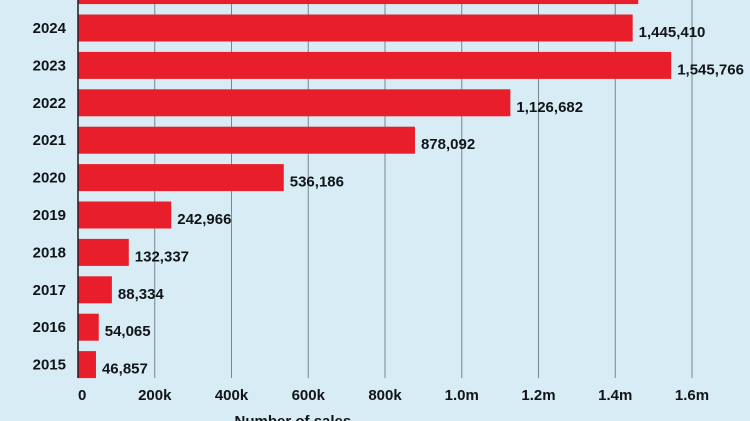 This screenshot has height=421, width=750. Describe the element at coordinates (462, 395) in the screenshot. I see `x-tick-label-1.0m: 1.0m` at that location.